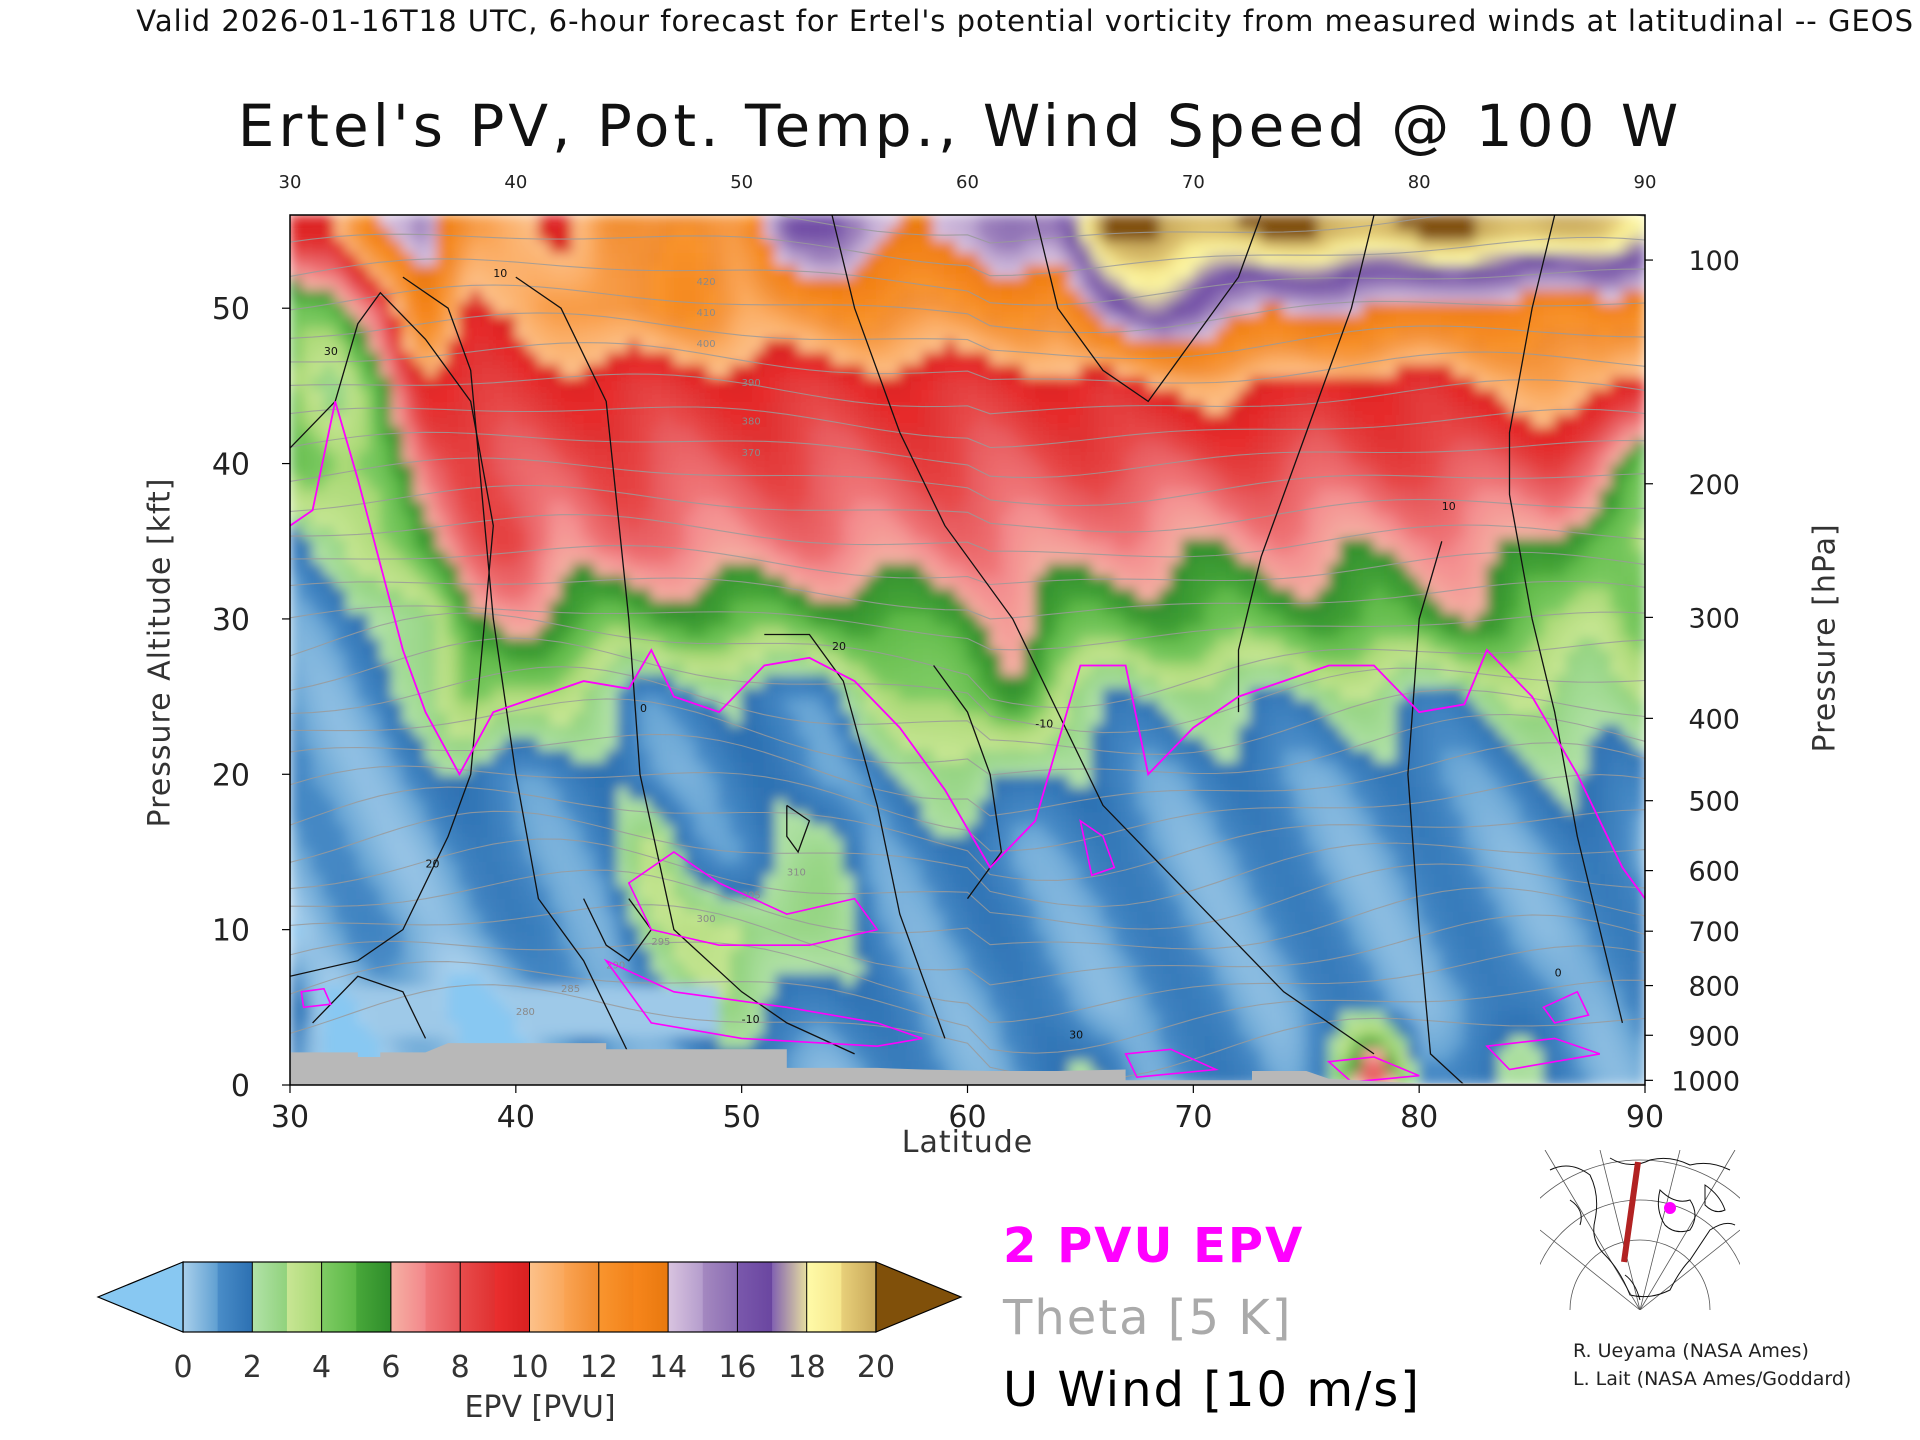 The width and height of the screenshot is (1920, 1440). What do you see at coordinates (839, 646) in the screenshot?
I see `u-wind-label: 20` at bounding box center [839, 646].